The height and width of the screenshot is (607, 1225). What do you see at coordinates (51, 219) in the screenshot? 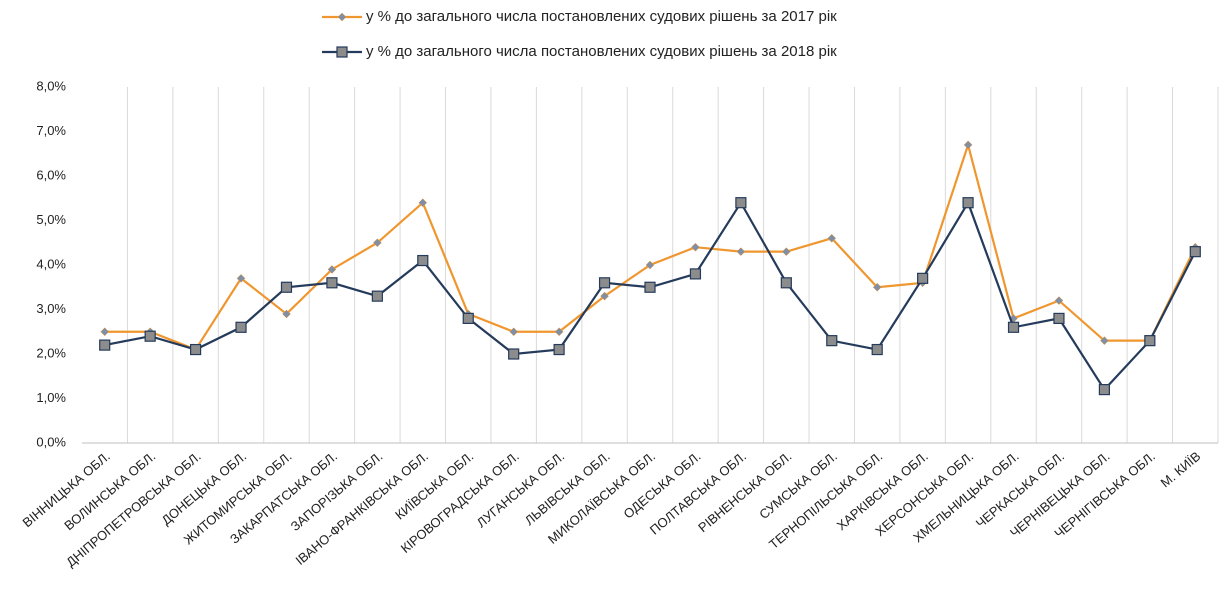
I see `y-tick-label: 5,0%` at bounding box center [51, 219].